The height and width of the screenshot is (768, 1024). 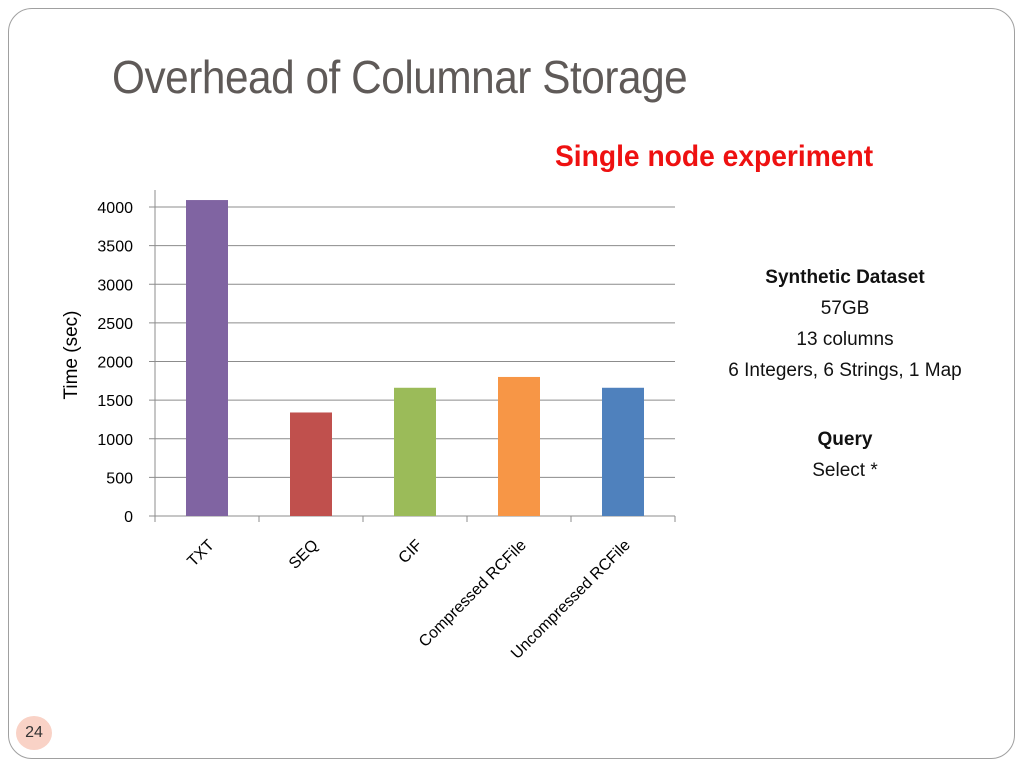 I want to click on y-tick-label: 0, so click(x=128, y=517).